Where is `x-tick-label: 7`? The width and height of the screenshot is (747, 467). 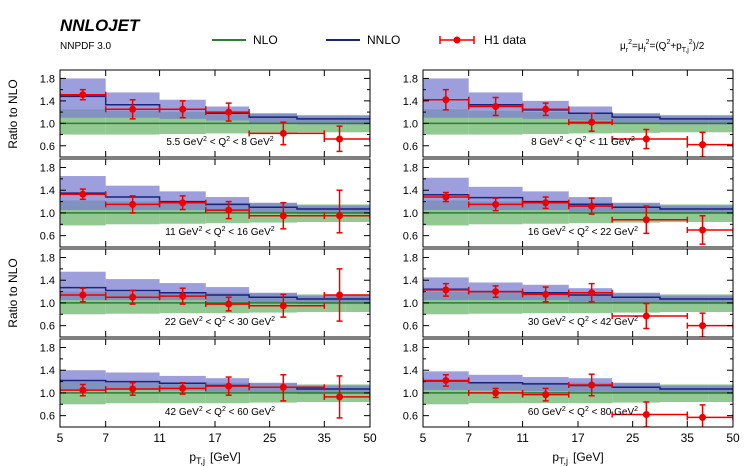
x-tick-label: 7 is located at coordinates (468, 438).